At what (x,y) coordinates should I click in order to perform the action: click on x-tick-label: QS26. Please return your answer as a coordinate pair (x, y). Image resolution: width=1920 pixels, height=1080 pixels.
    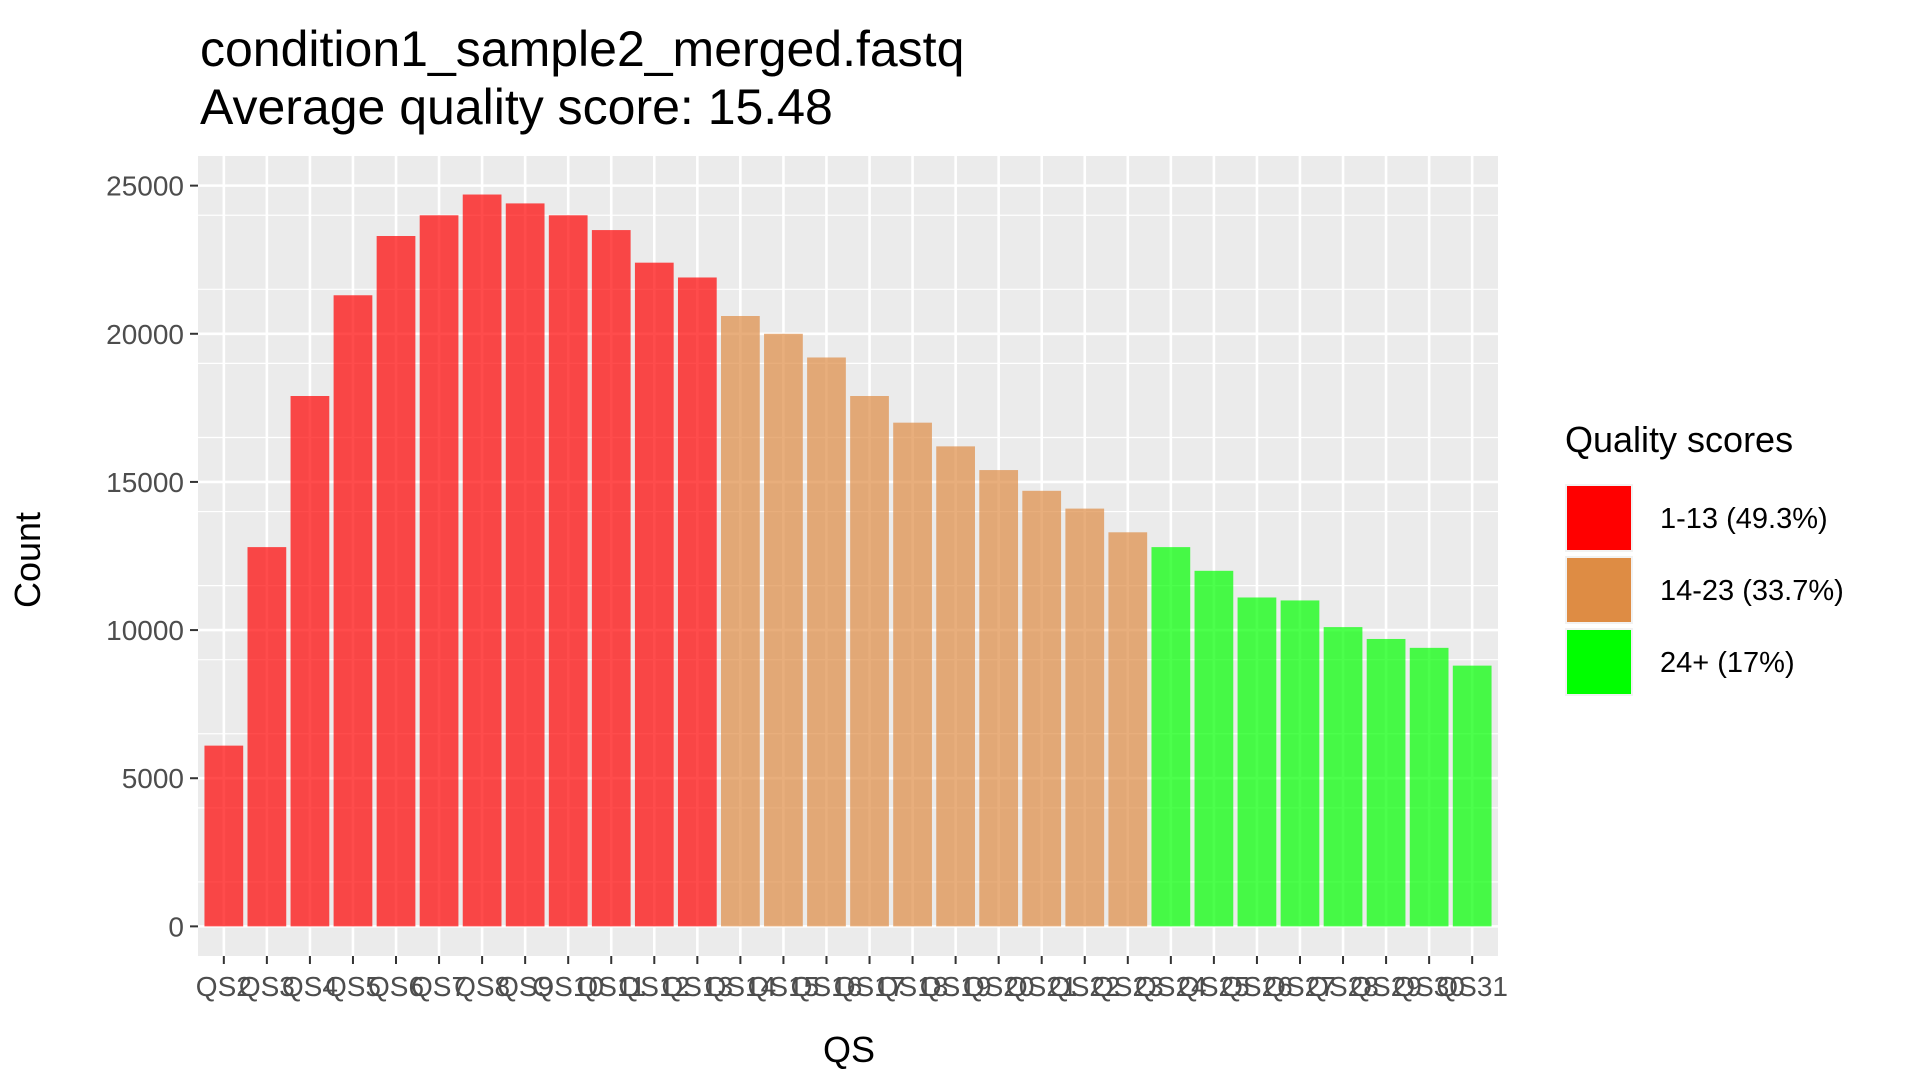
    Looking at the image, I should click on (1257, 986).